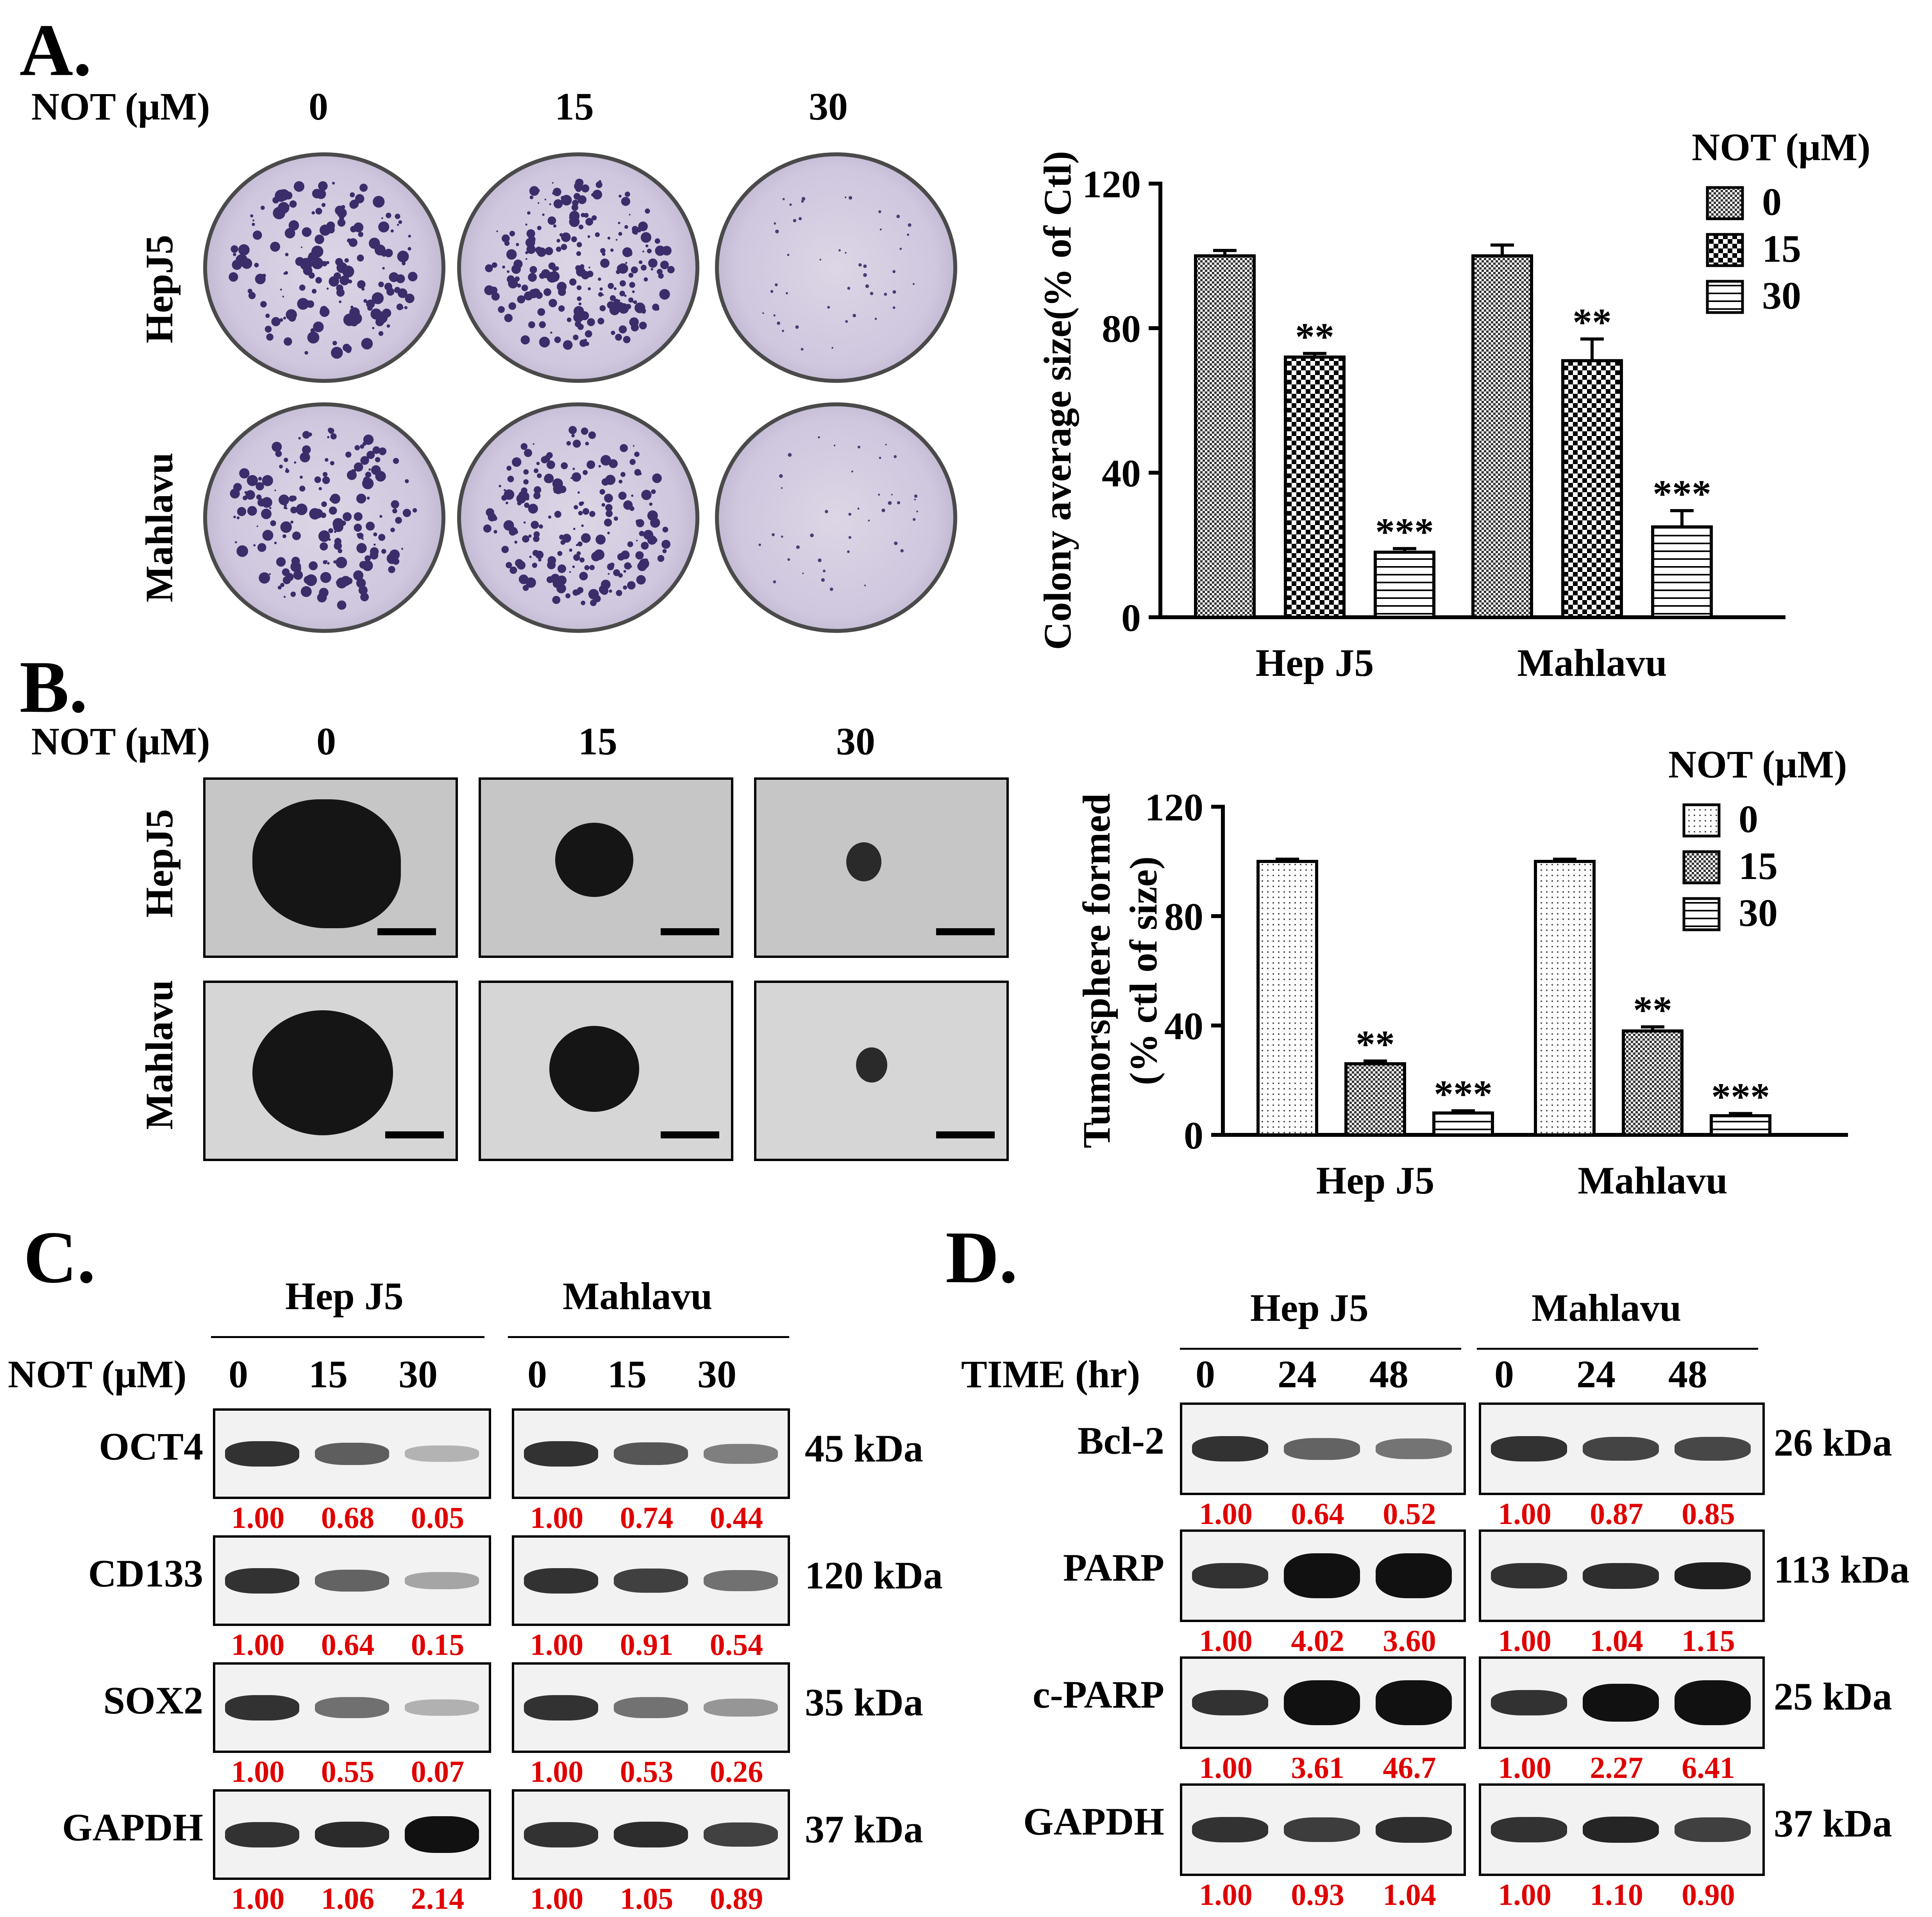  Describe the element at coordinates (874, 1576) in the screenshot. I see `panel_c-kda-label: 120 kDa` at that location.